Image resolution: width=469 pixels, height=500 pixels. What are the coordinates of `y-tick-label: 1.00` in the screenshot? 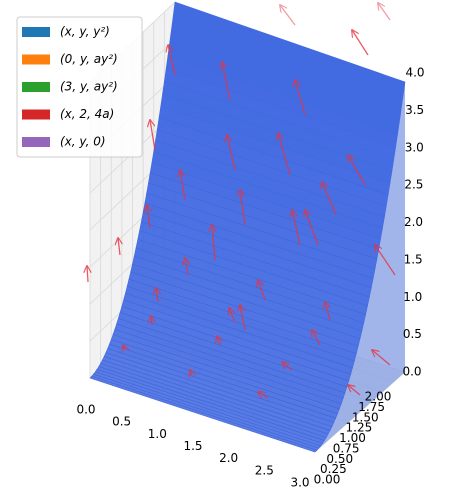 It's located at (352, 438).